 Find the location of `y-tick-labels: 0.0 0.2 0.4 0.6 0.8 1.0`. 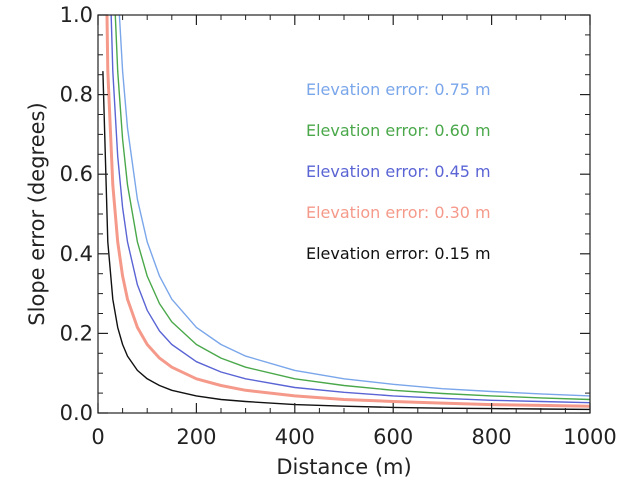

y-tick-labels: 0.0 0.2 0.4 0.6 0.8 1.0 is located at coordinates (76, 214).